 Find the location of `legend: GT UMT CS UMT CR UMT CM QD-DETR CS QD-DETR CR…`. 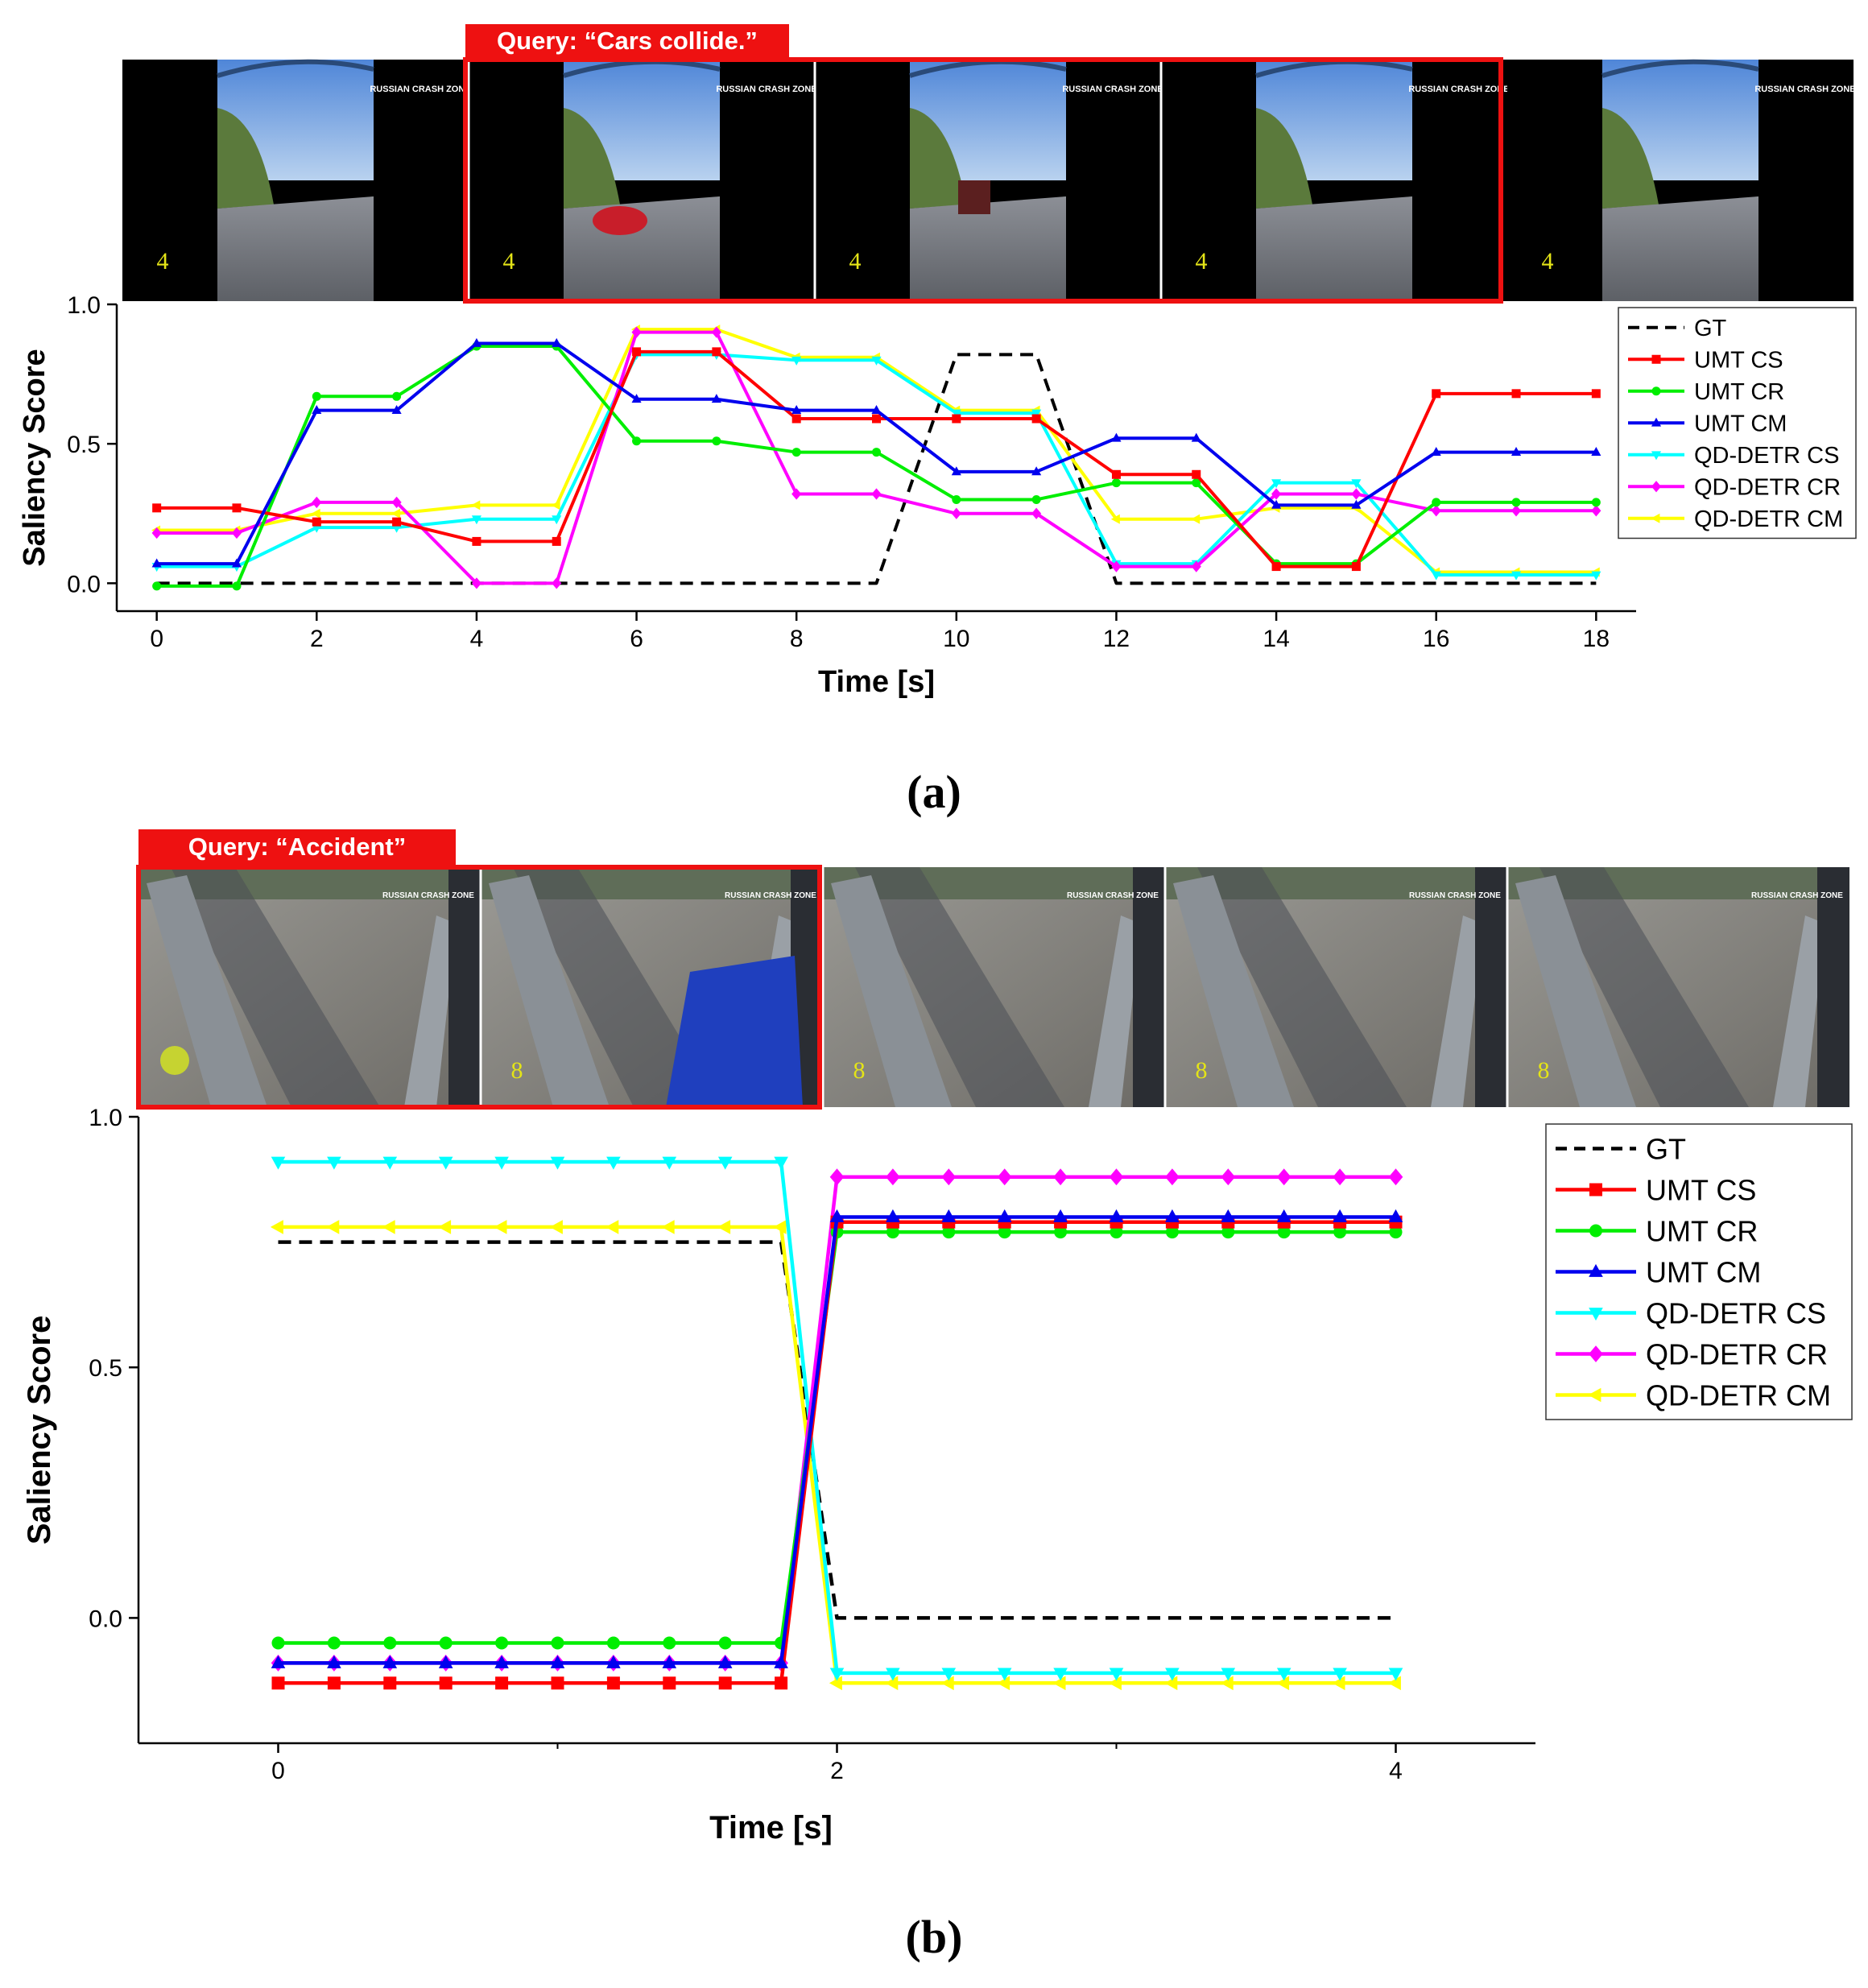

legend: GT UMT CS UMT CR UMT CM QD-DETR CS QD-DETR CR… is located at coordinates (1699, 1271).